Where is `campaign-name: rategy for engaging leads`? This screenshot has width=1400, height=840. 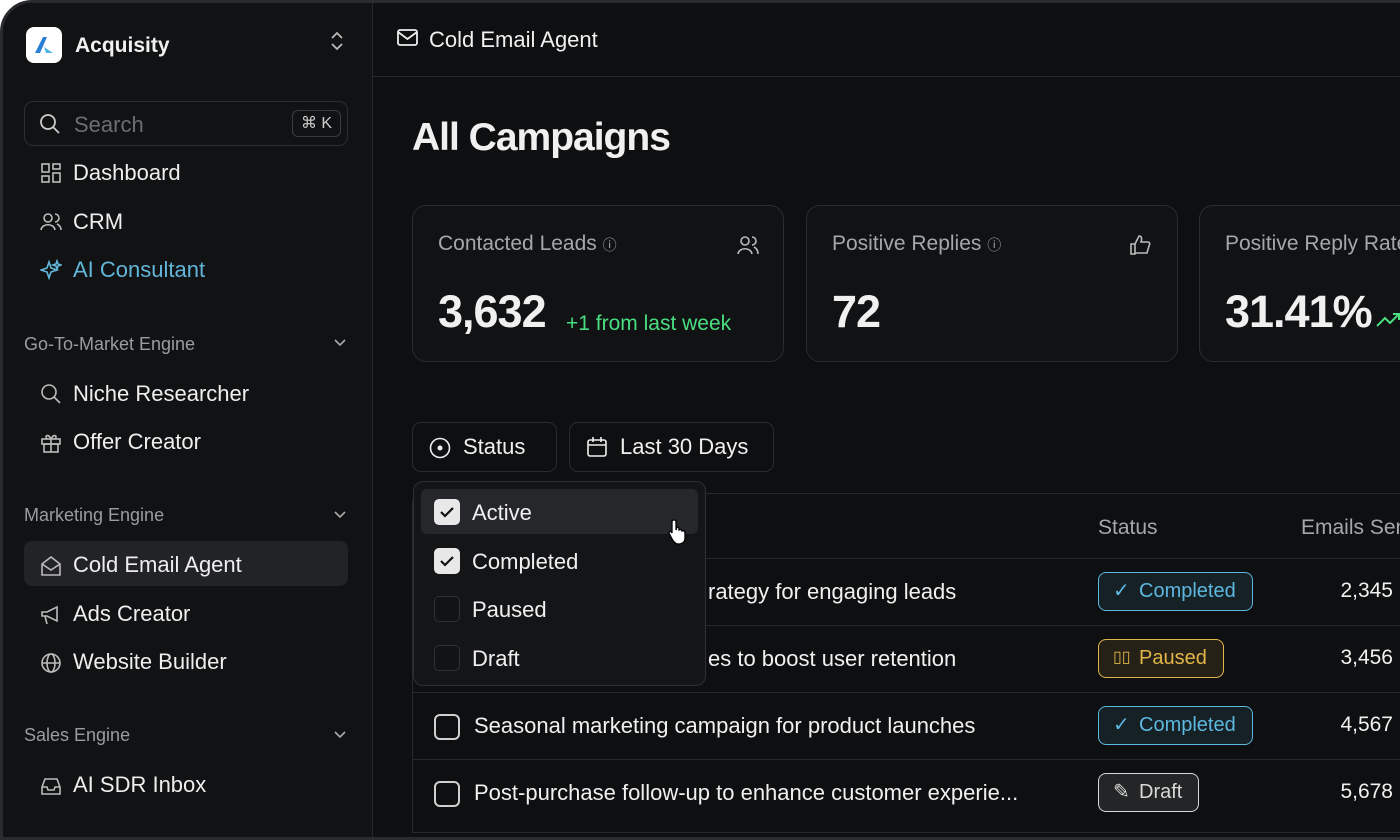 campaign-name: rategy for engaging leads is located at coordinates (832, 591).